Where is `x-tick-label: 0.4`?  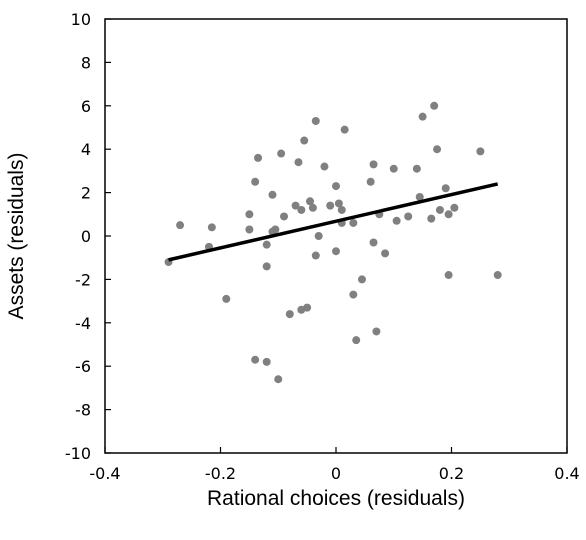
x-tick-label: 0.4 is located at coordinates (566, 473).